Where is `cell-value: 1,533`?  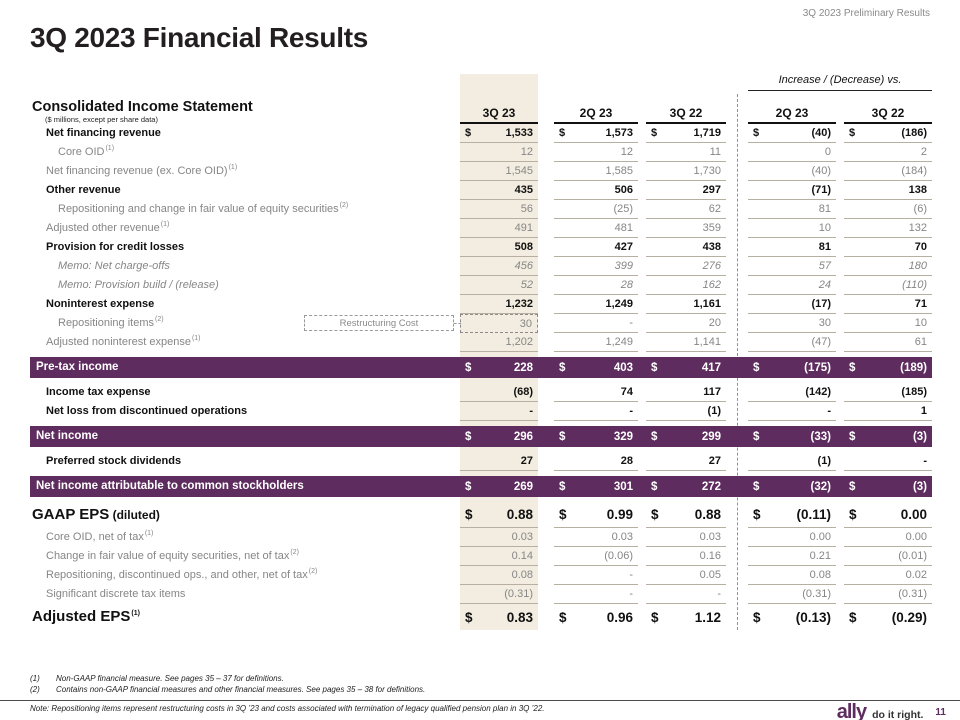
cell-value: 1,533 is located at coordinates (519, 133).